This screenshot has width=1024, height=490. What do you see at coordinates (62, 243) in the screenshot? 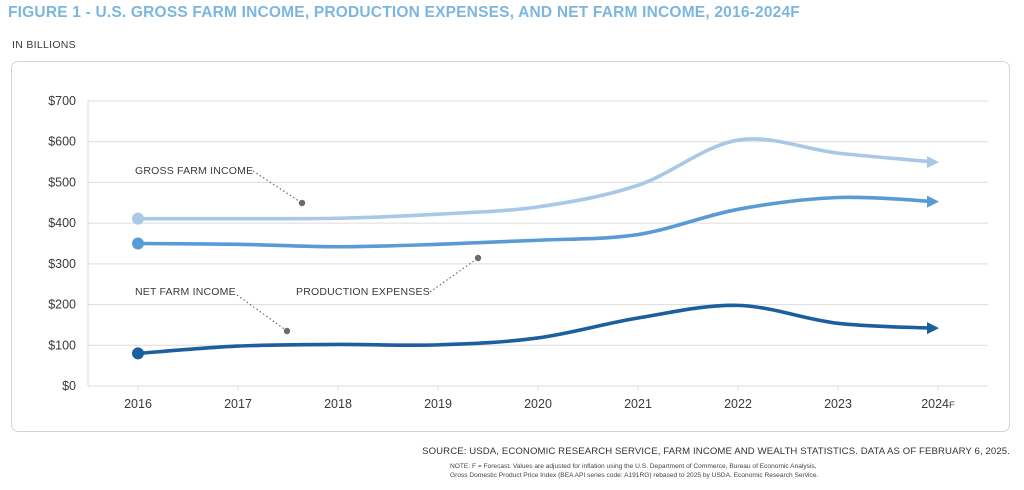
I see `y-axis: $0 $100 $200 $300 $400 $500 $600 $700` at bounding box center [62, 243].